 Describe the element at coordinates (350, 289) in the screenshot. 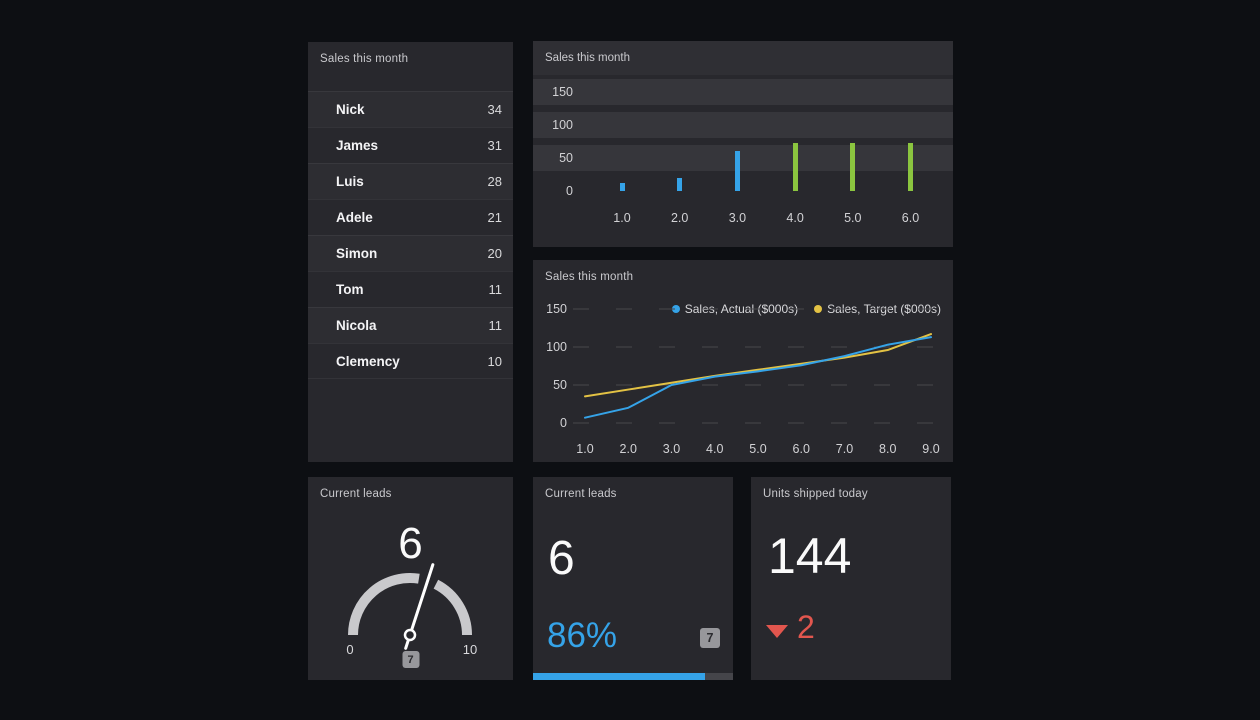

I see `leaderboard-name: Tom` at that location.